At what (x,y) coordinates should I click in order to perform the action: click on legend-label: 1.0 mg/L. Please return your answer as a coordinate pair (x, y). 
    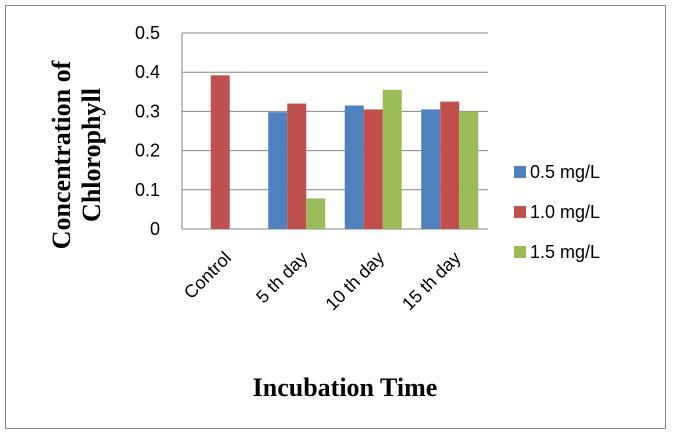
    Looking at the image, I should click on (565, 212).